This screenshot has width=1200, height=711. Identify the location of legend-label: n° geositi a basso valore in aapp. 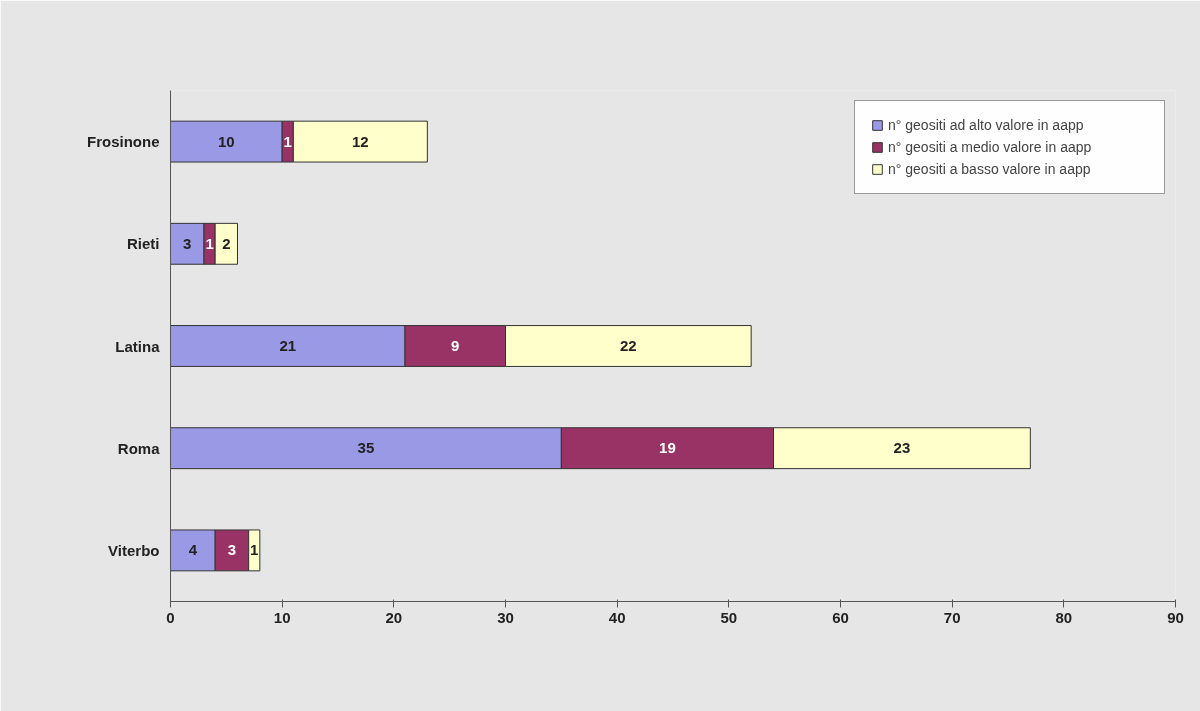
(990, 169).